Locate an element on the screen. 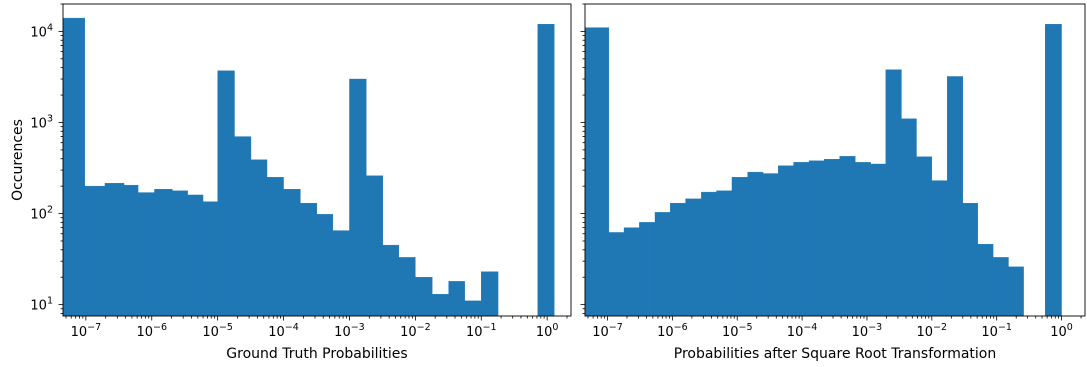 This screenshot has height=367, width=1087. y-axis-ticks is located at coordinates (582, 158).